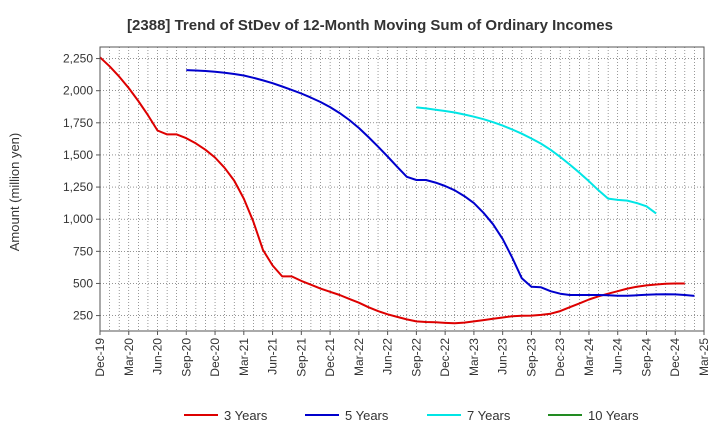 The width and height of the screenshot is (720, 440). Describe the element at coordinates (301, 357) in the screenshot. I see `x-tick-label: Sep-21` at that location.